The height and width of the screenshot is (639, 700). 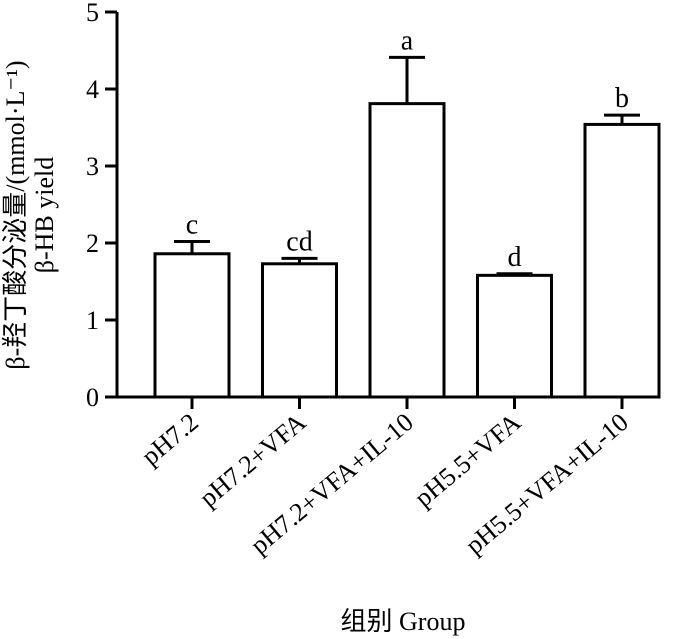 What do you see at coordinates (92, 166) in the screenshot?
I see `y-tick-label: 3` at bounding box center [92, 166].